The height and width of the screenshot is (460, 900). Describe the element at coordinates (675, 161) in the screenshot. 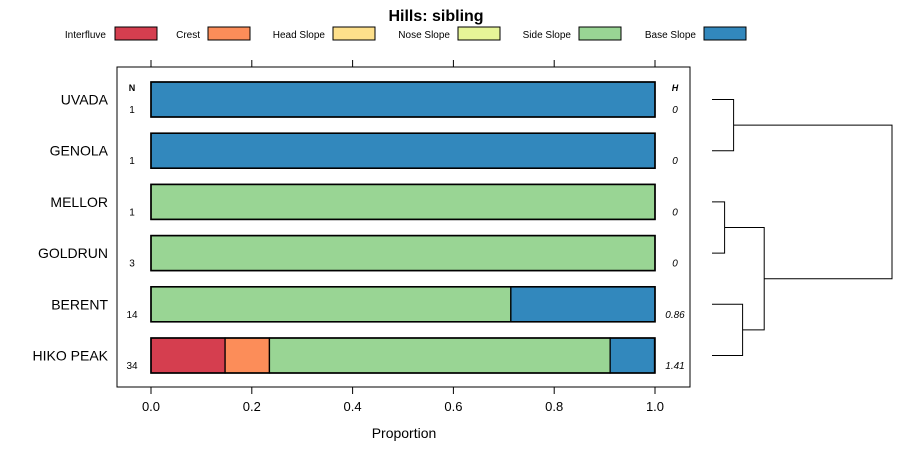

I see `h-value-genola: 0` at that location.